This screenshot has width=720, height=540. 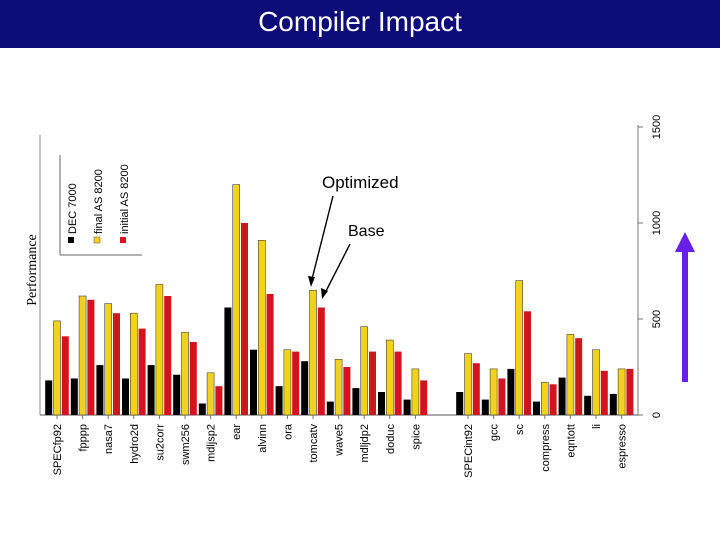 What do you see at coordinates (311, 281) in the screenshot?
I see `optimized-pointer-head` at bounding box center [311, 281].